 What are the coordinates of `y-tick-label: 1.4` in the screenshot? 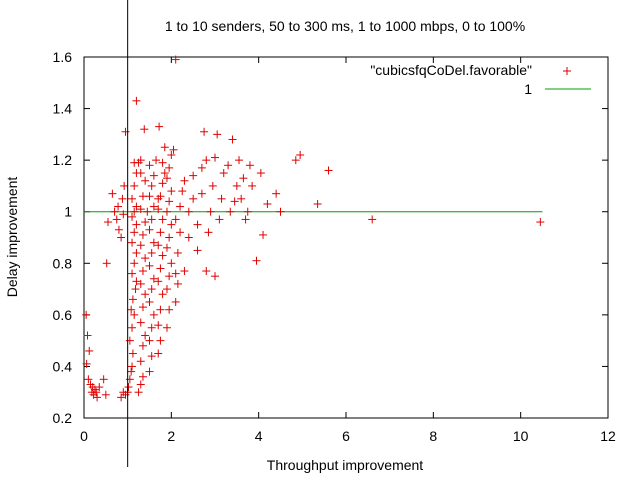 It's located at (63, 109).